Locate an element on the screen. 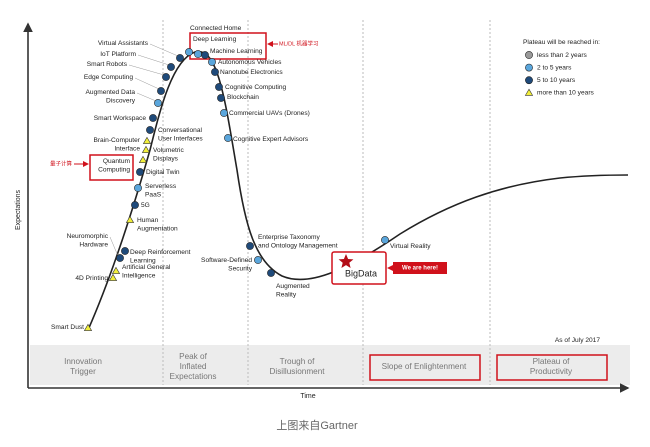 The height and width of the screenshot is (447, 650). tech-label: Deep Learning is located at coordinates (215, 39).